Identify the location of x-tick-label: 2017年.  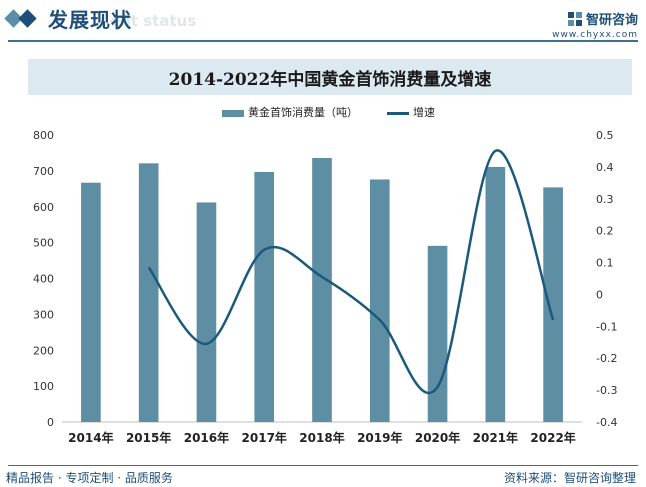
(264, 437).